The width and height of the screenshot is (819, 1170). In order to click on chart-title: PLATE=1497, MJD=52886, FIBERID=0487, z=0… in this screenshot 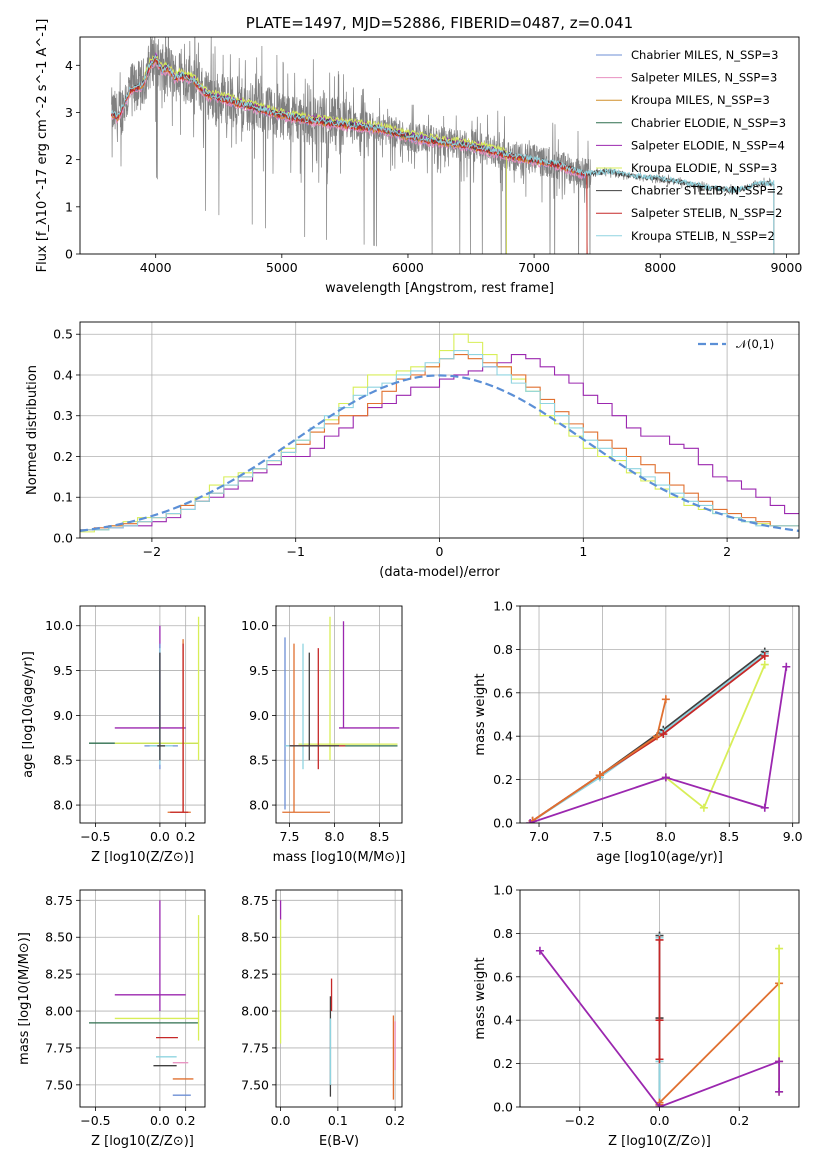, I will do `click(439, 23)`.